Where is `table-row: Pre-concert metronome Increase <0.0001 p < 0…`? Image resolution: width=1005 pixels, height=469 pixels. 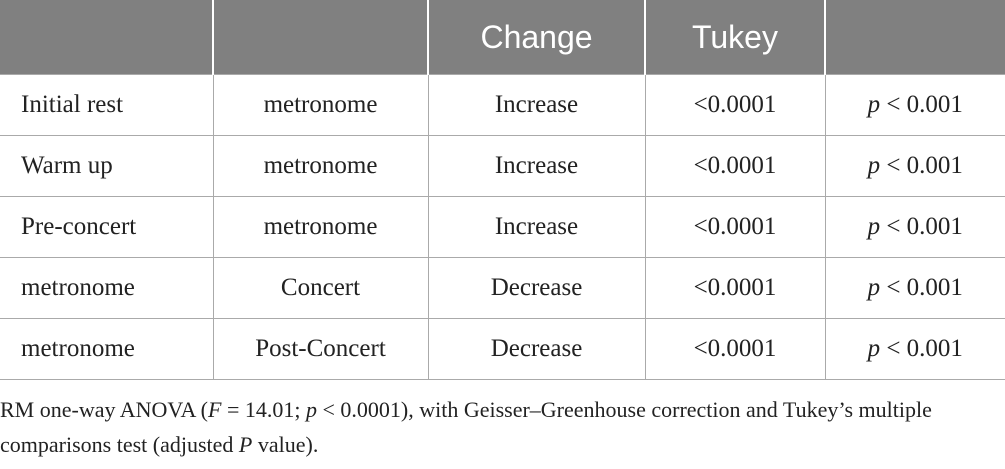
table-row: Pre-concert metronome Increase <0.0001 p < 0… is located at coordinates (502, 227).